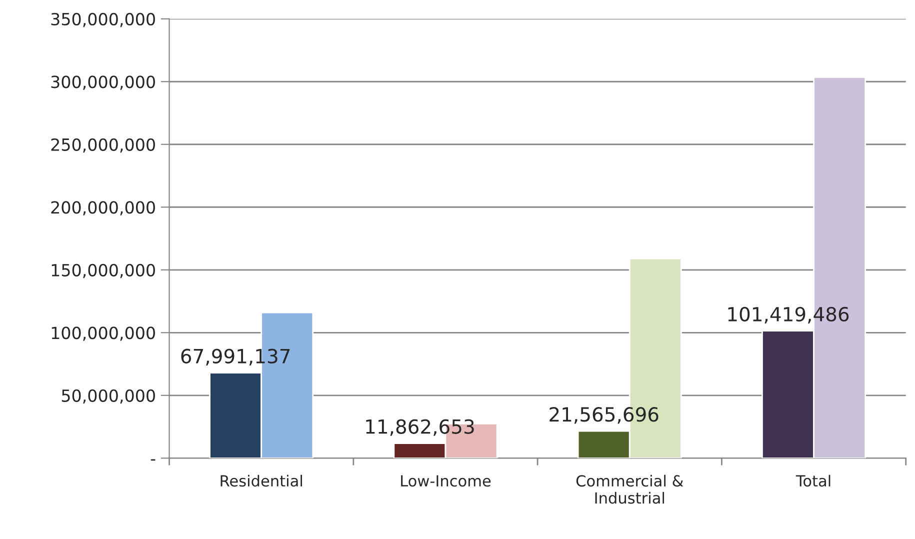  I want to click on data-label: 67,991,137, so click(235, 357).